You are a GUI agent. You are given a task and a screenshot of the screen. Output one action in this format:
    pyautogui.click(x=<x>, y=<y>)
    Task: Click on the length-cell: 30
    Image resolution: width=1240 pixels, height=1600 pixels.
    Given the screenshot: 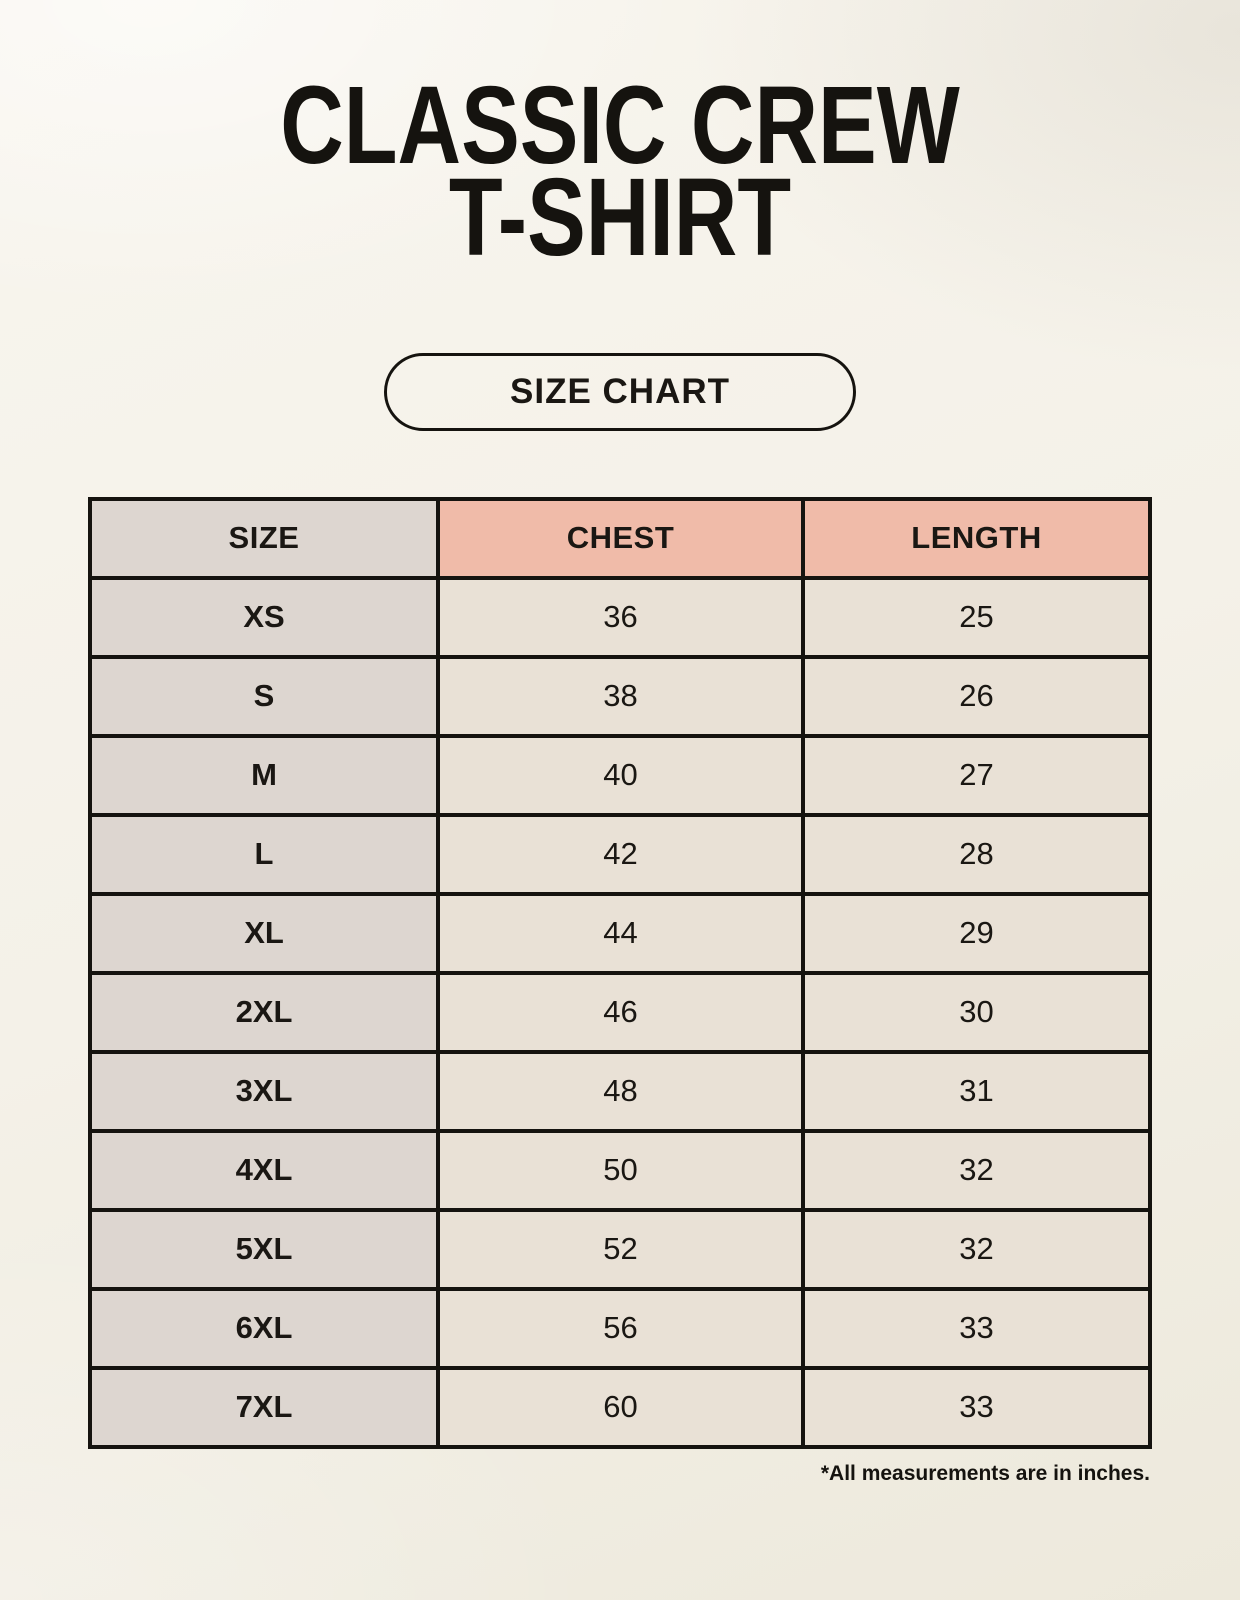 What is the action you would take?
    pyautogui.click(x=976, y=1012)
    